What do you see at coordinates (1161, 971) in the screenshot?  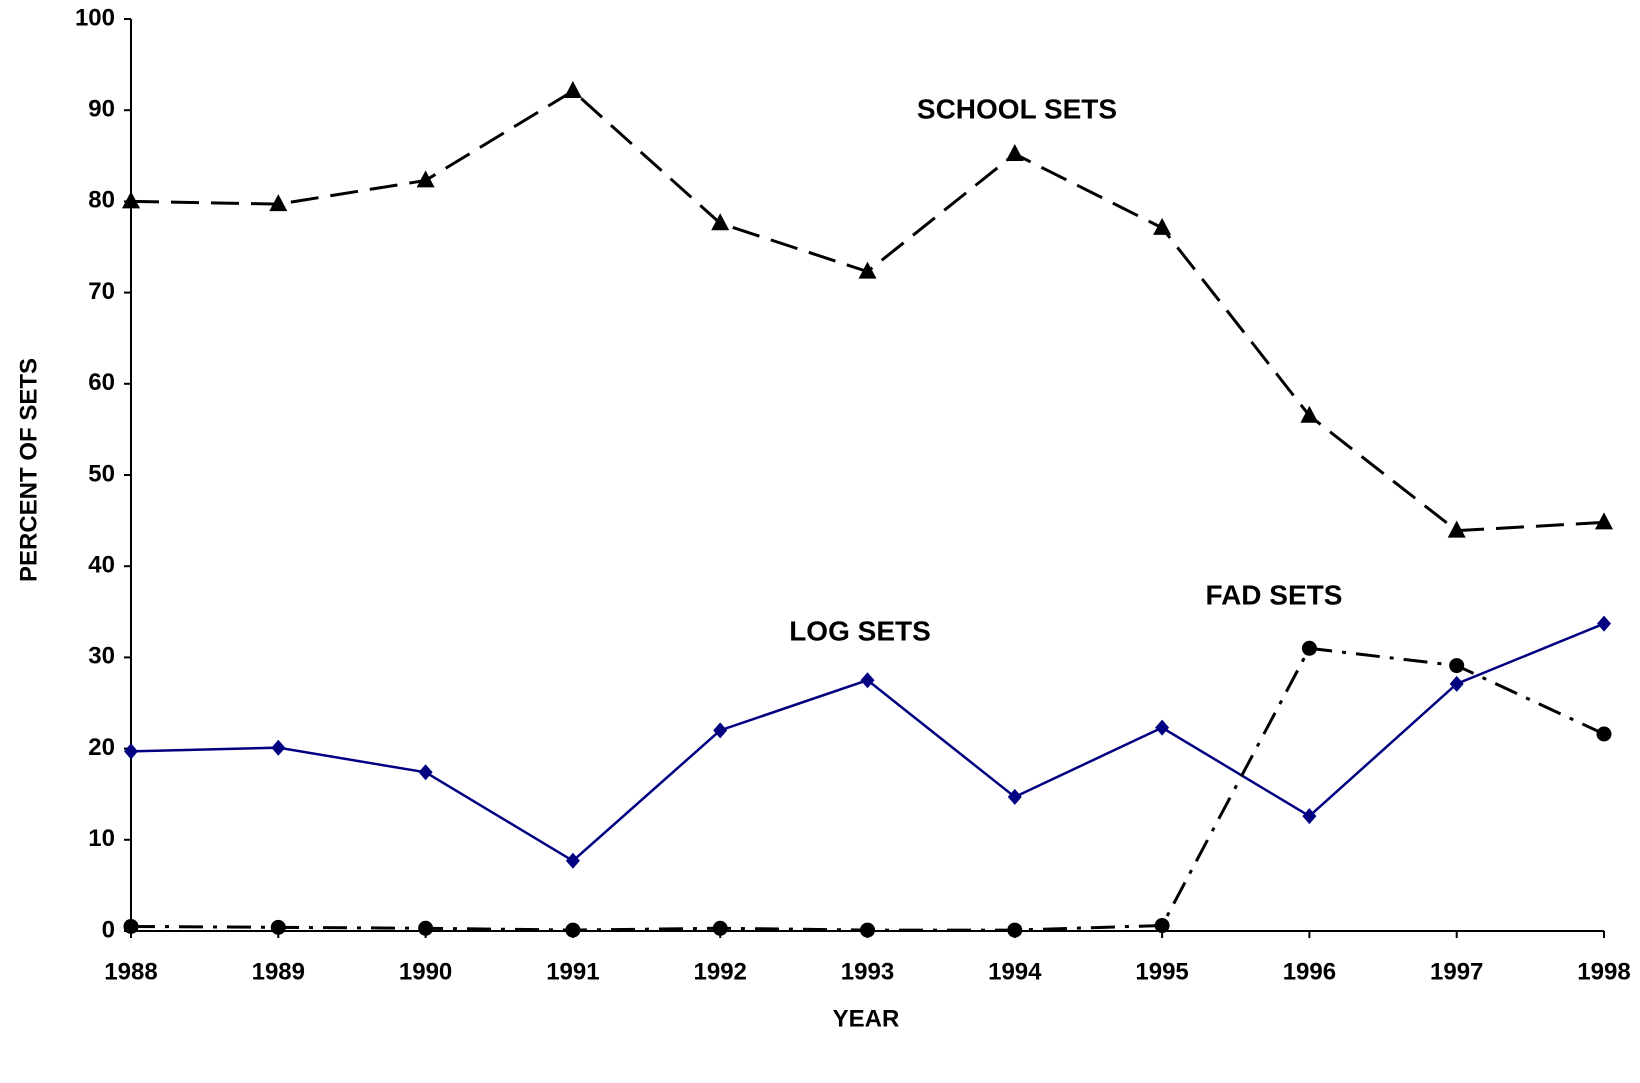 I see `x-tick-label: 1995` at bounding box center [1161, 971].